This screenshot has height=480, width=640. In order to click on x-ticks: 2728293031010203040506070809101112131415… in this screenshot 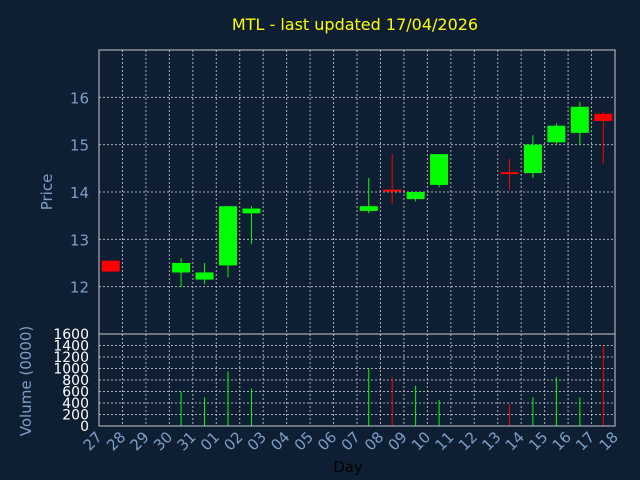, I will do `click(351, 441)`.